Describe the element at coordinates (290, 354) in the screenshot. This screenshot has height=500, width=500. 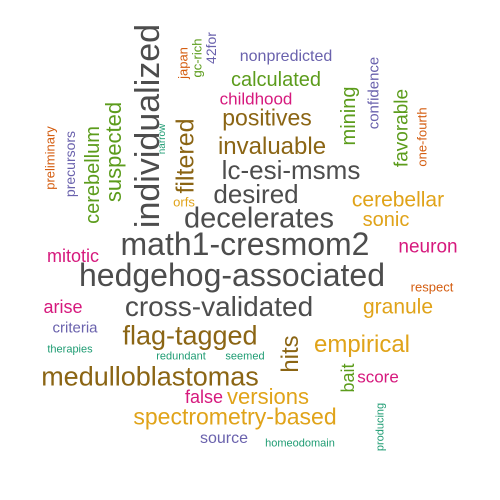
I see `word-hits: hits` at that location.